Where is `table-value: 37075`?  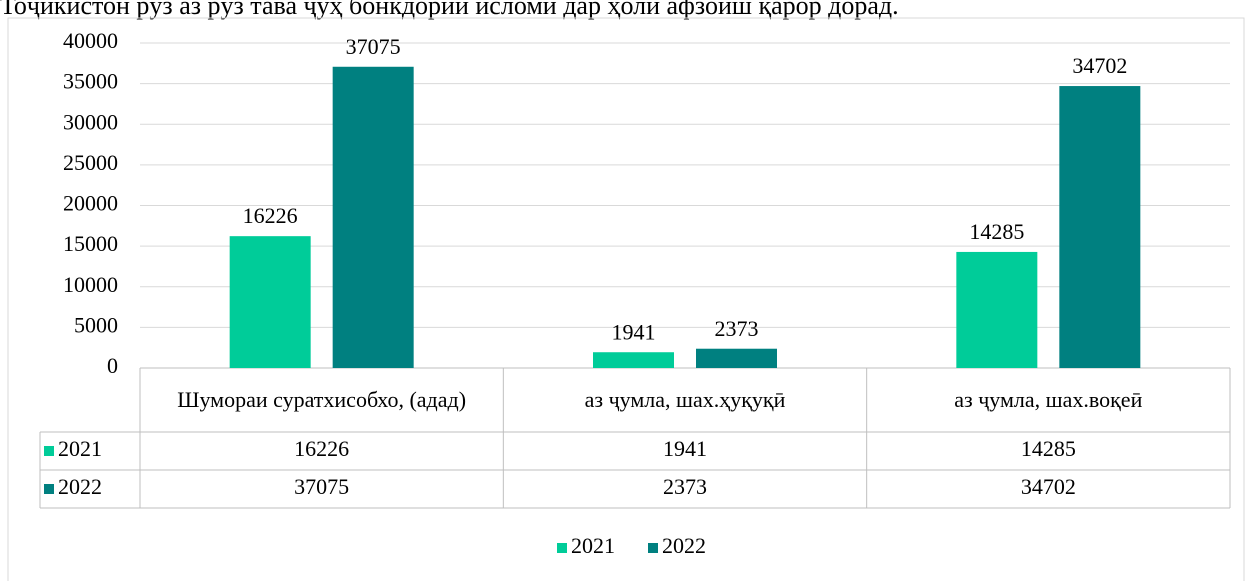
table-value: 37075 is located at coordinates (321, 486).